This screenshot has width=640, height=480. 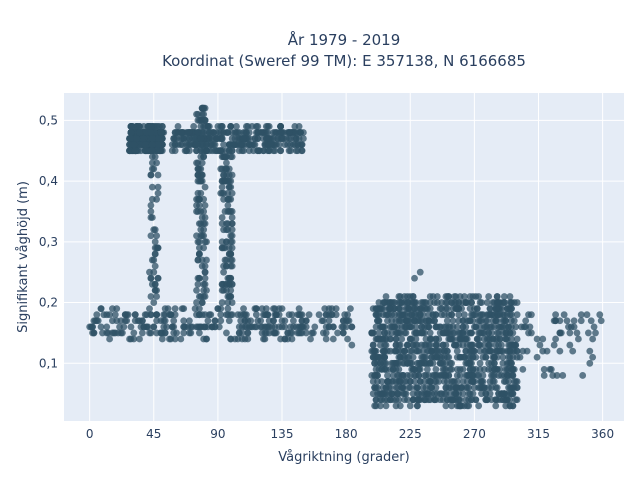 I want to click on y-tick-label: 0,3, so click(x=48, y=242).